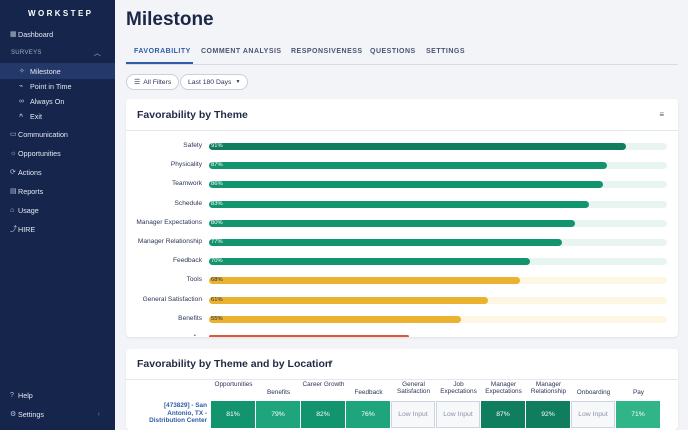 The image size is (688, 430). I want to click on heatmap-column-header: Feedback, so click(368, 392).